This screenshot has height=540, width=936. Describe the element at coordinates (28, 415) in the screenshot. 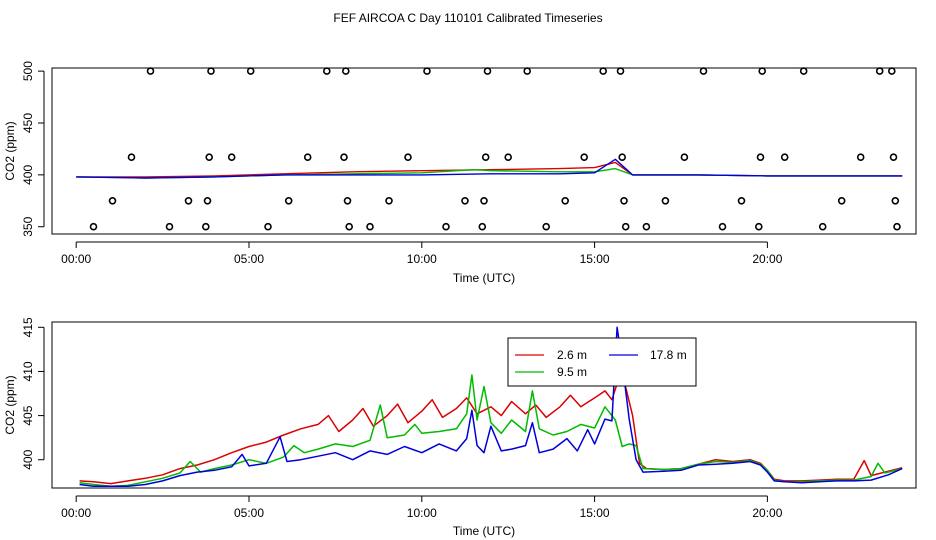

I see `bottom-y-tick-label: 405` at that location.